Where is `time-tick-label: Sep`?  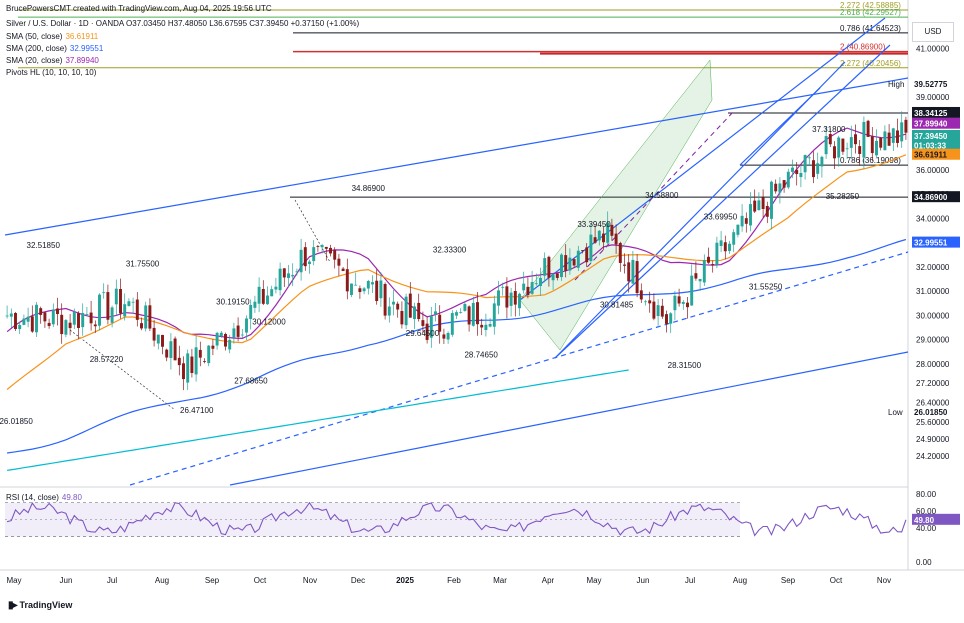 time-tick-label: Sep is located at coordinates (212, 580).